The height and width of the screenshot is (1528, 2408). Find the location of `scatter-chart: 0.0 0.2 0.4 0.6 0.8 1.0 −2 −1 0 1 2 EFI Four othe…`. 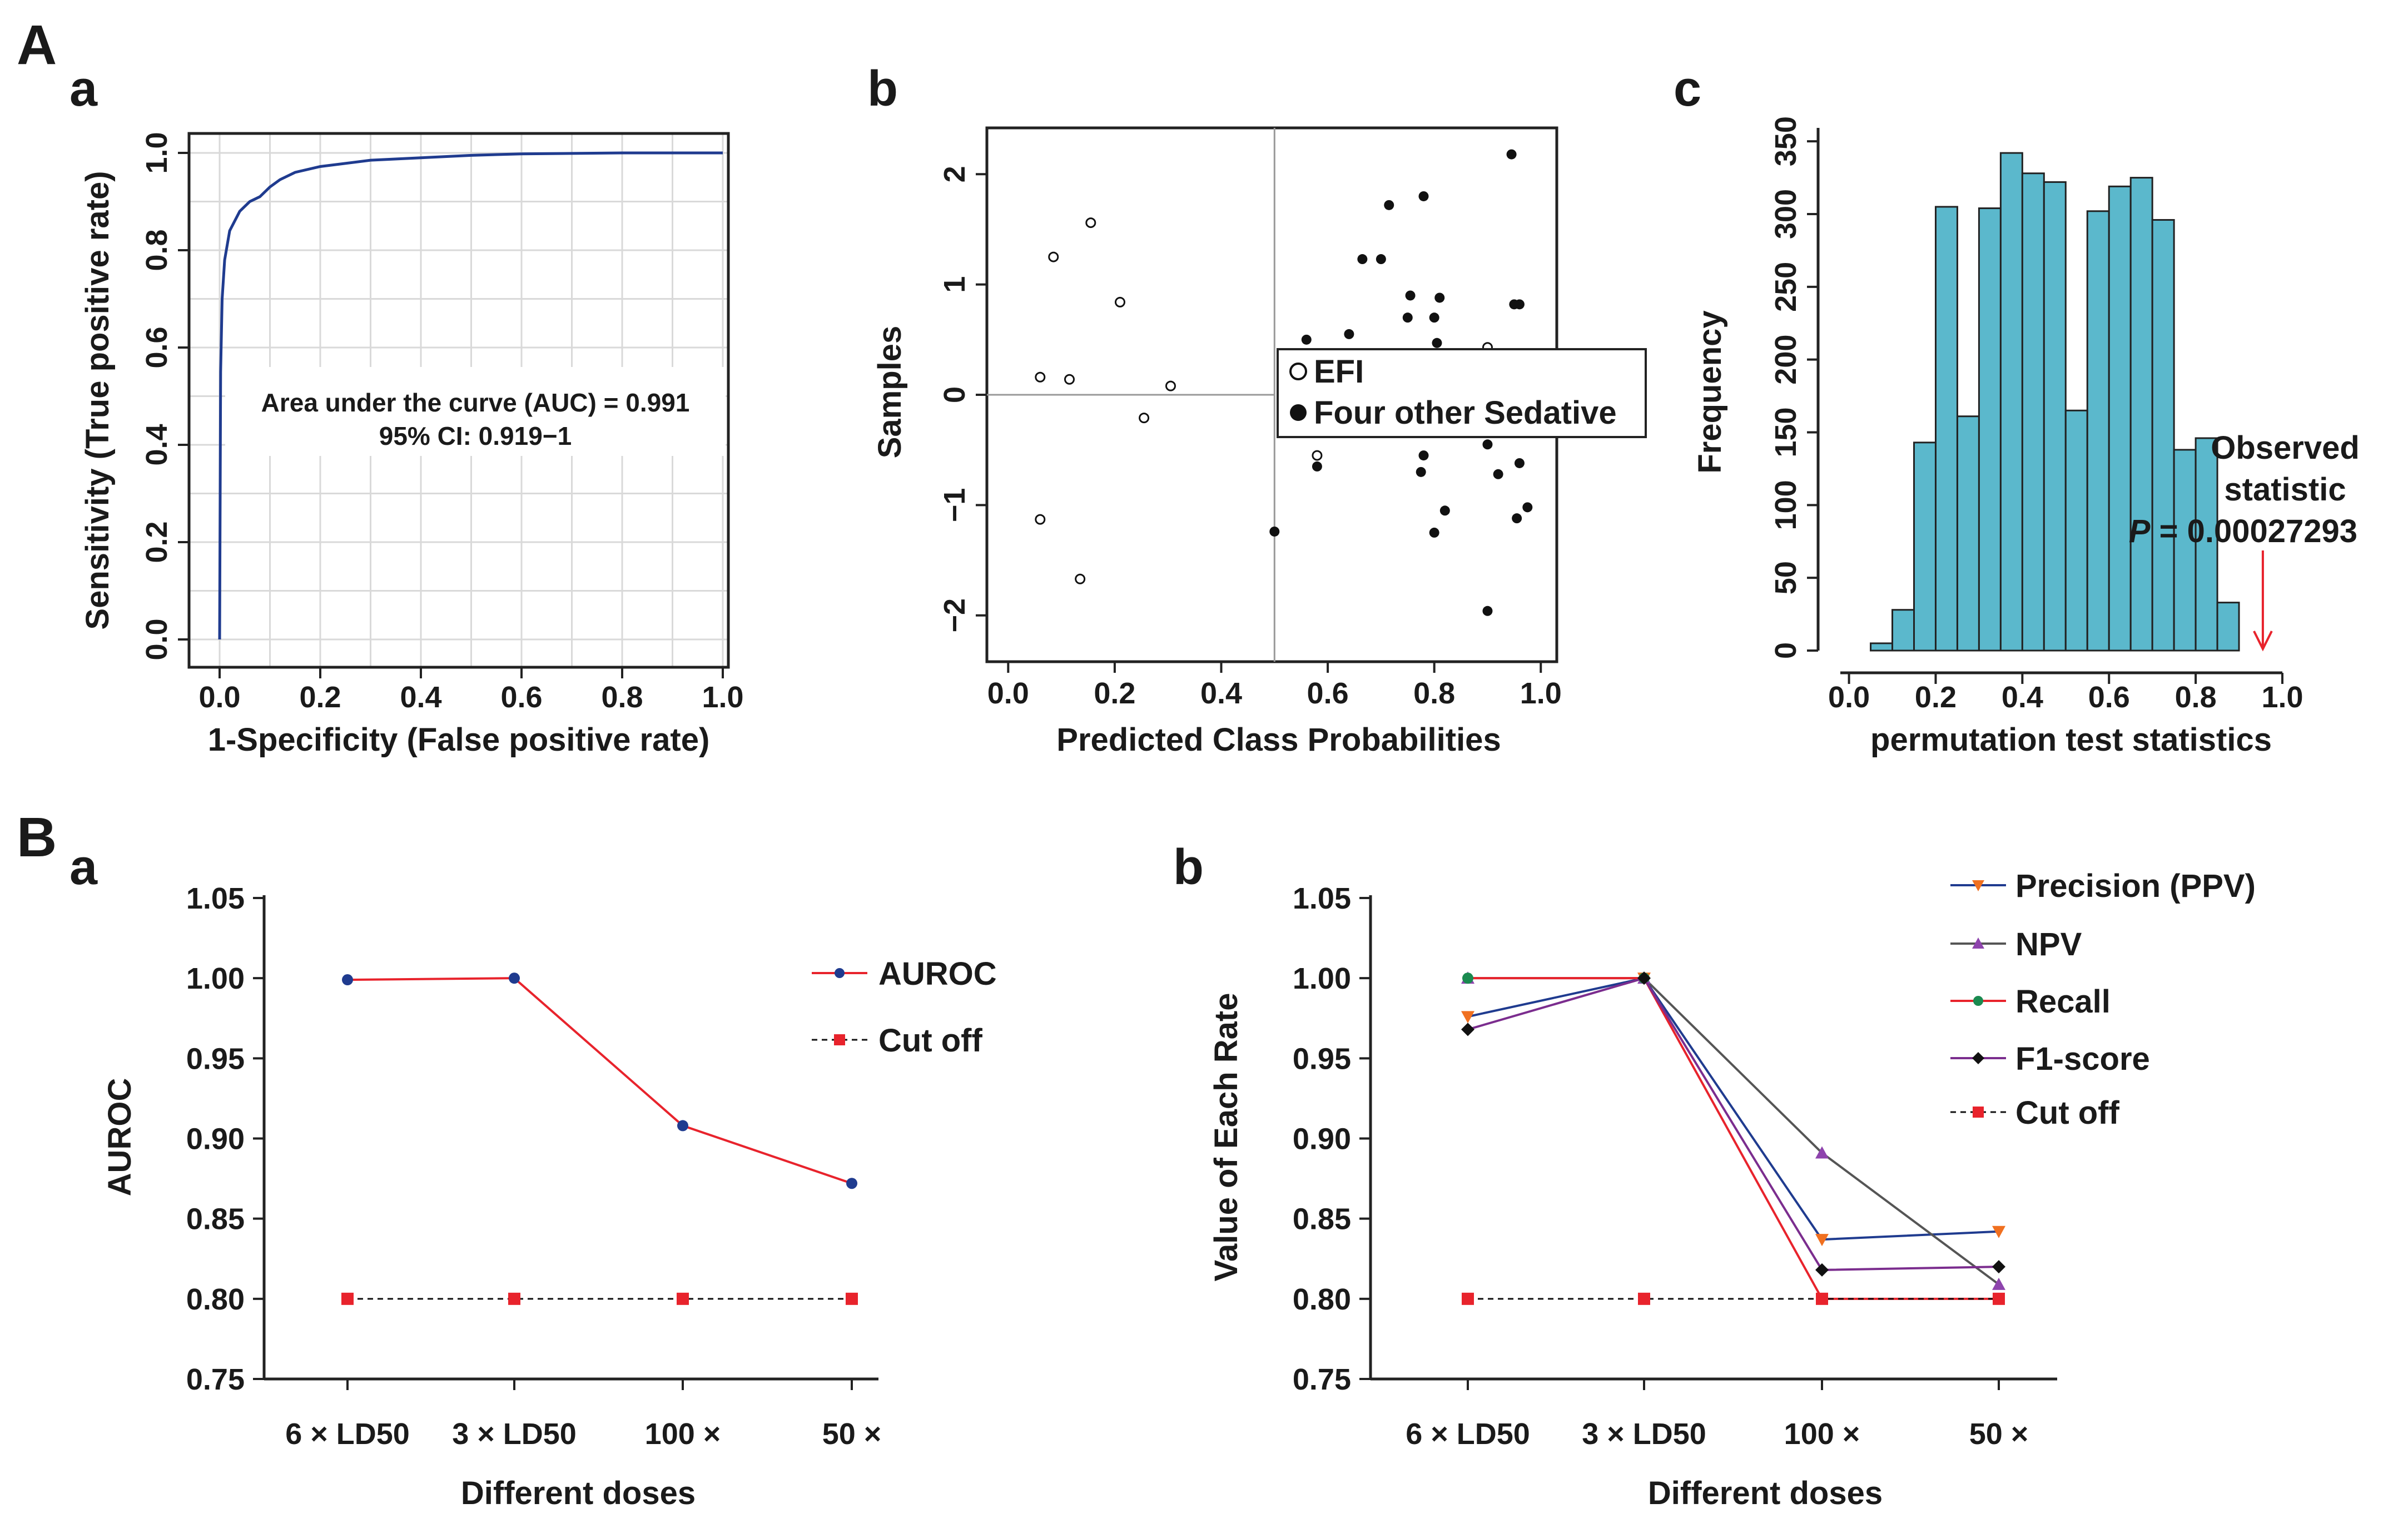

scatter-chart: 0.0 0.2 0.4 0.6 0.8 1.0 −2 −1 0 1 2 EFI Four othe… is located at coordinates (1259, 442).